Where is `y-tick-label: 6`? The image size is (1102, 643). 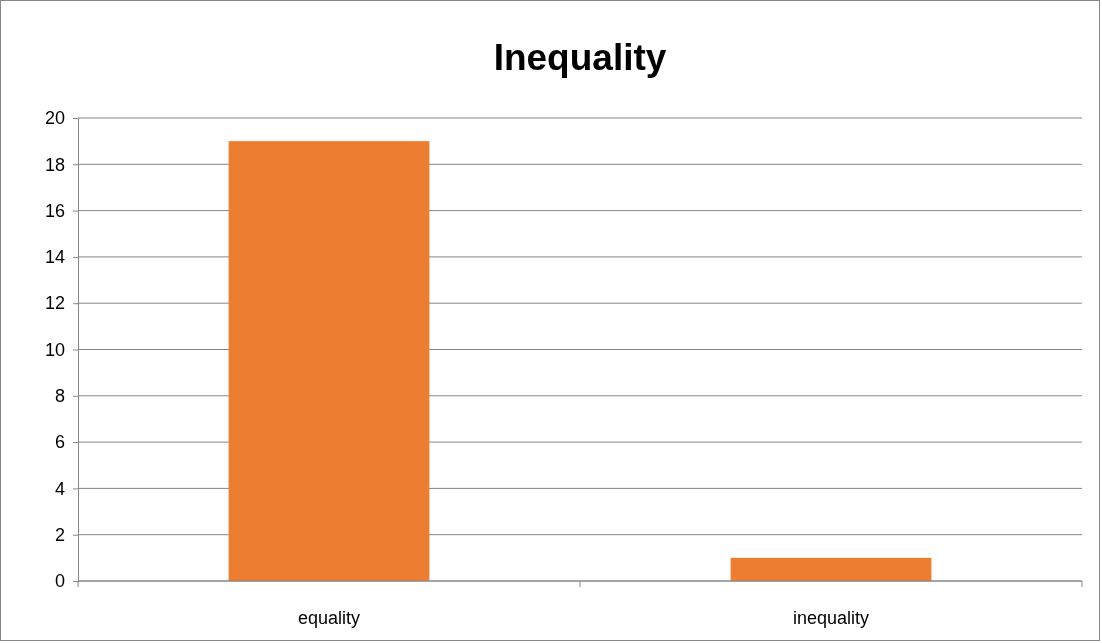
y-tick-label: 6 is located at coordinates (59, 442).